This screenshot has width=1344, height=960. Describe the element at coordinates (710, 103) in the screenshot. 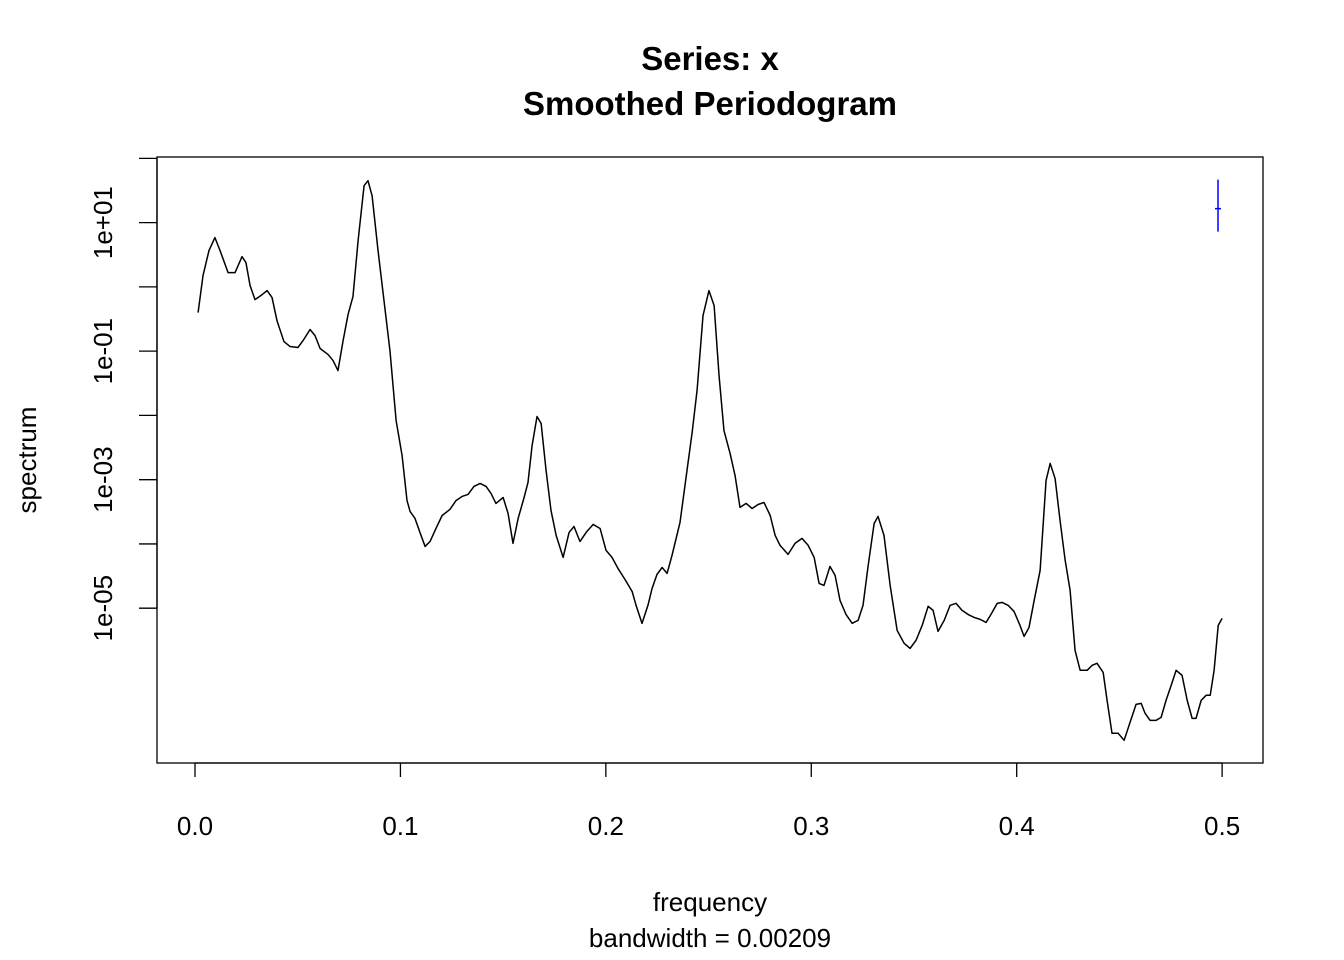

I see `chart-subtitle: Smoothed Periodogram` at that location.